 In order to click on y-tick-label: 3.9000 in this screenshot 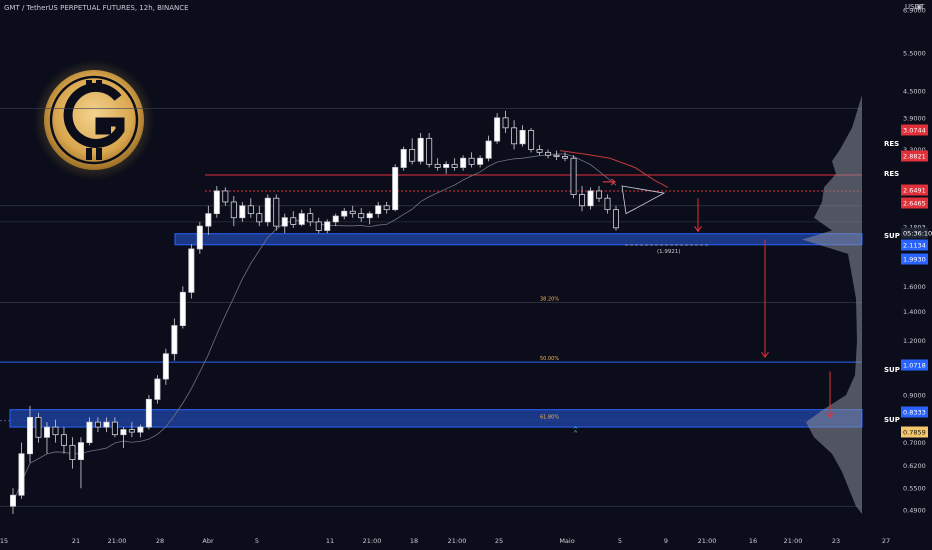, I will do `click(914, 118)`.